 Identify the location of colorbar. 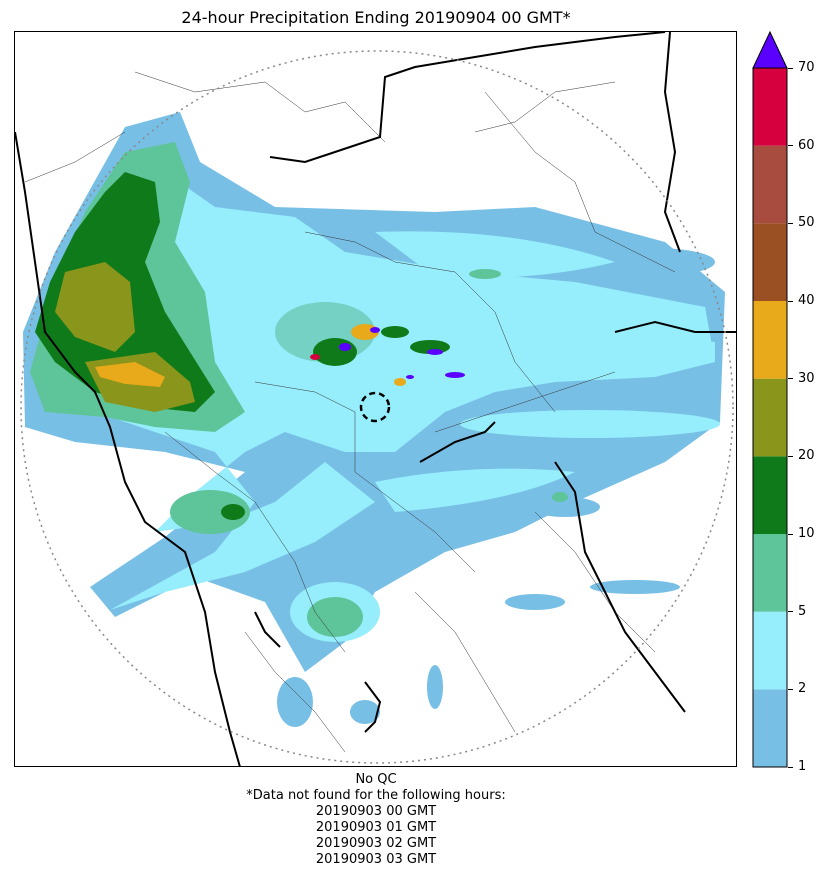
(770, 399).